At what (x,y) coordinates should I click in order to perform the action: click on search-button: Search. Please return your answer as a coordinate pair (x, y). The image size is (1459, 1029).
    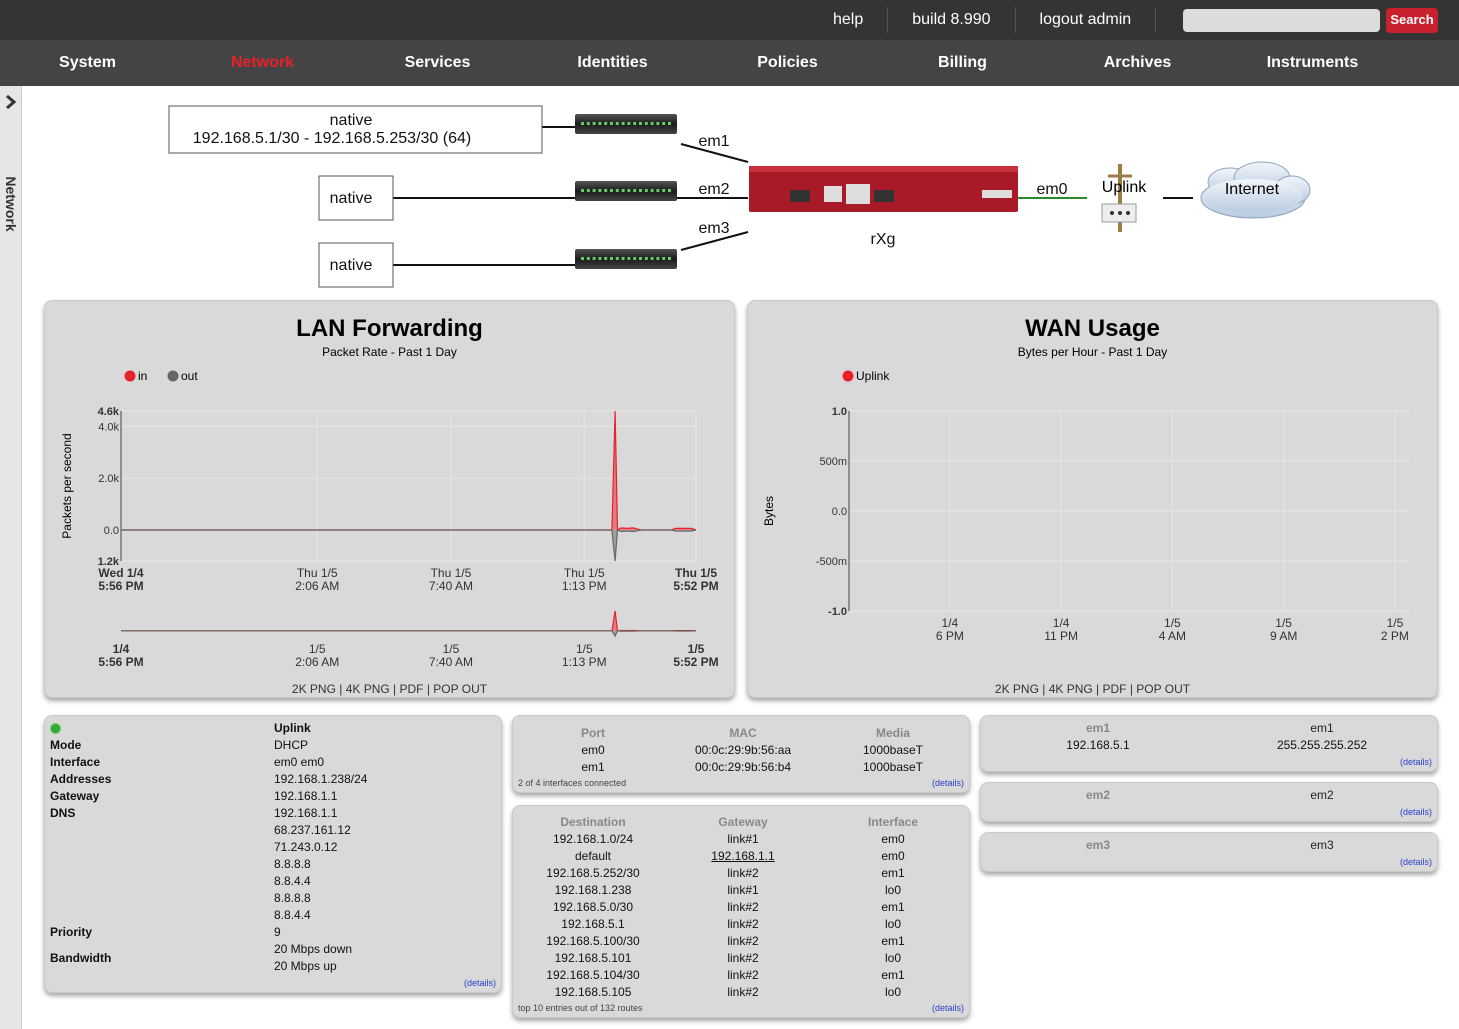
    Looking at the image, I should click on (1412, 20).